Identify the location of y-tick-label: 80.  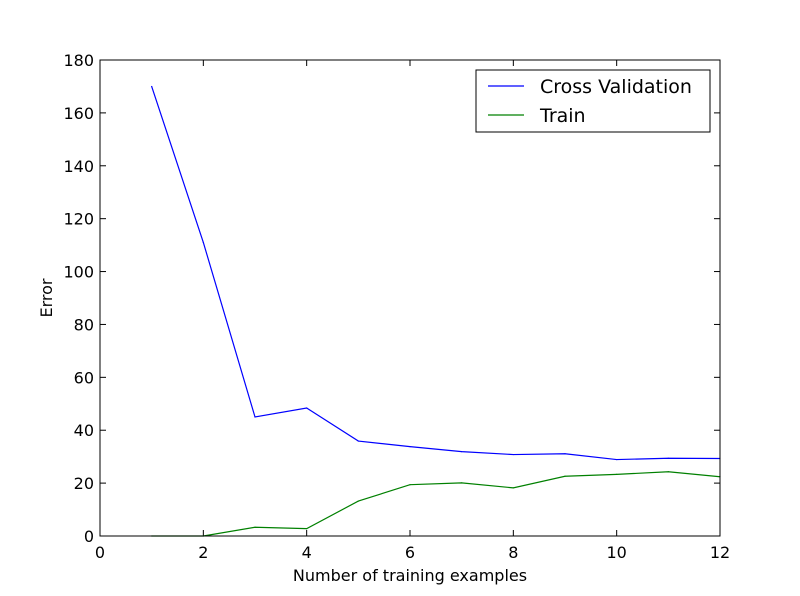
(84, 324).